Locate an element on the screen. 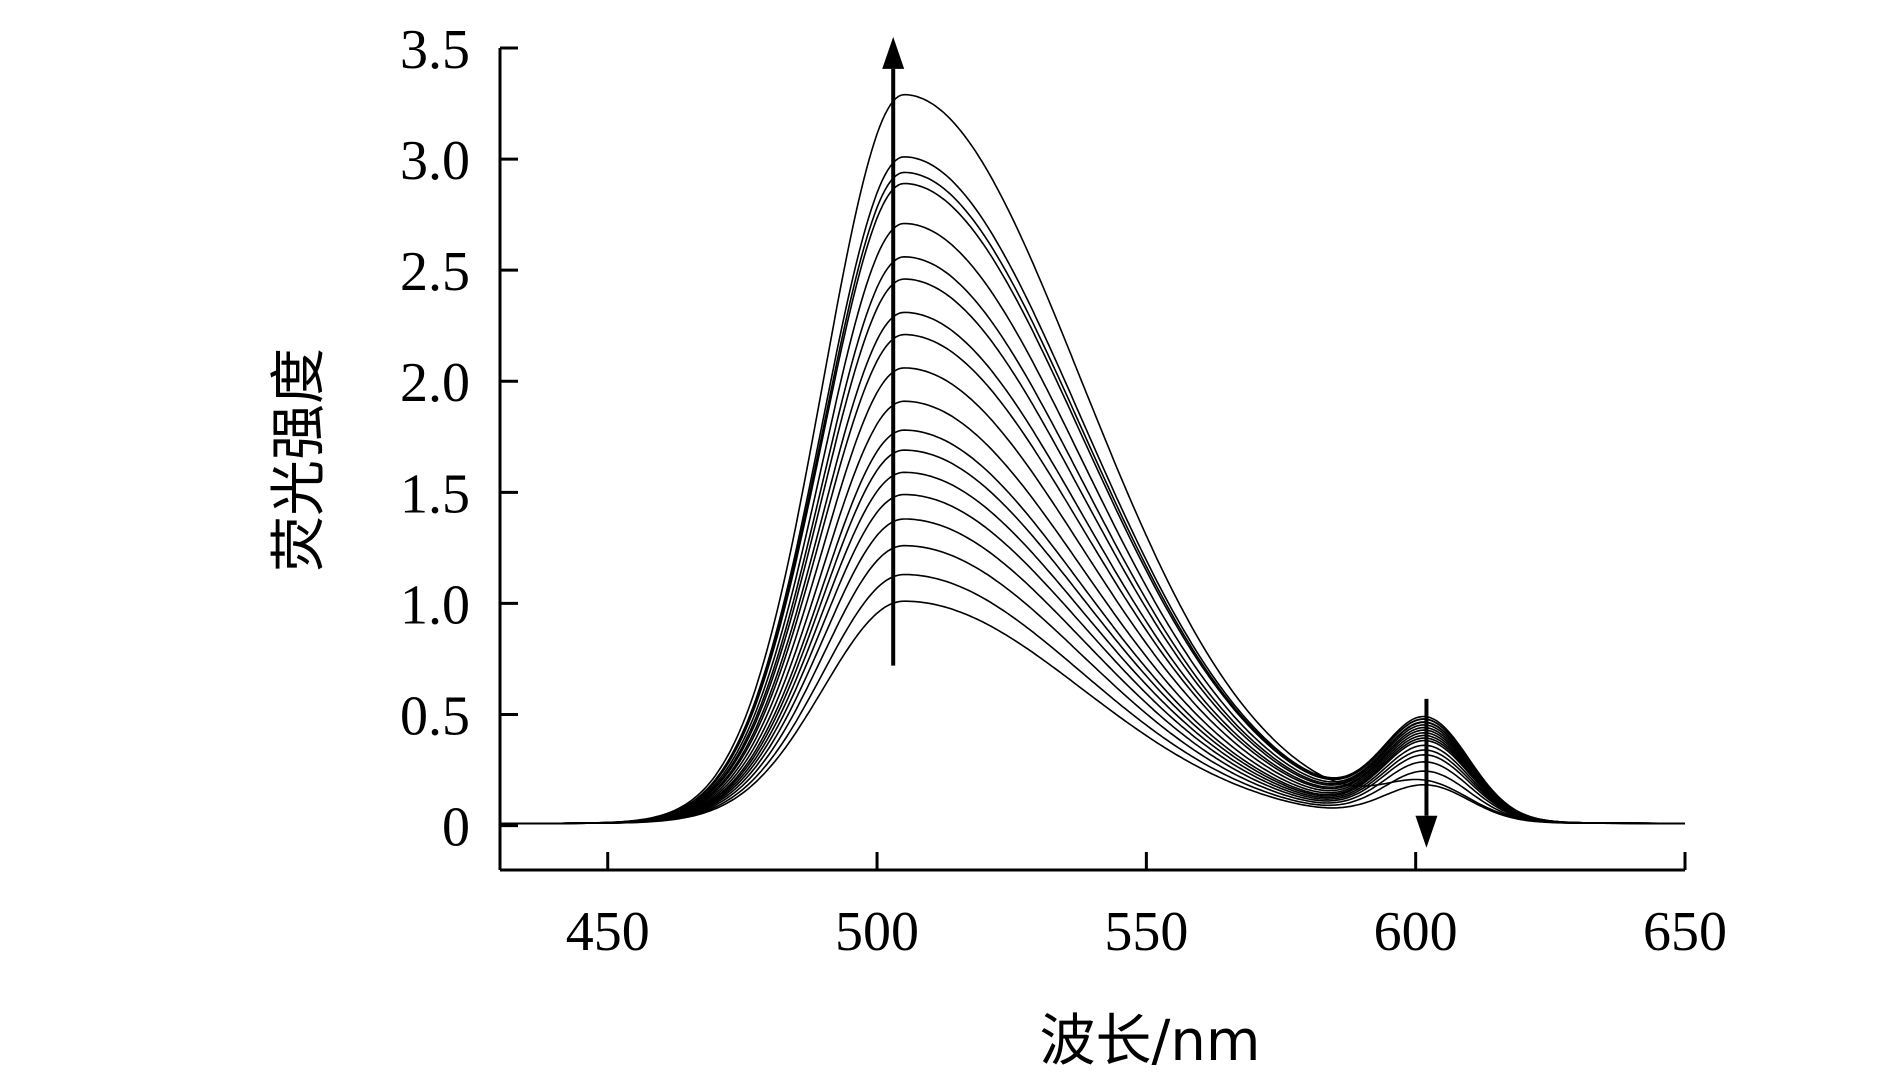  y-tick-label: 1.0 is located at coordinates (435, 605).